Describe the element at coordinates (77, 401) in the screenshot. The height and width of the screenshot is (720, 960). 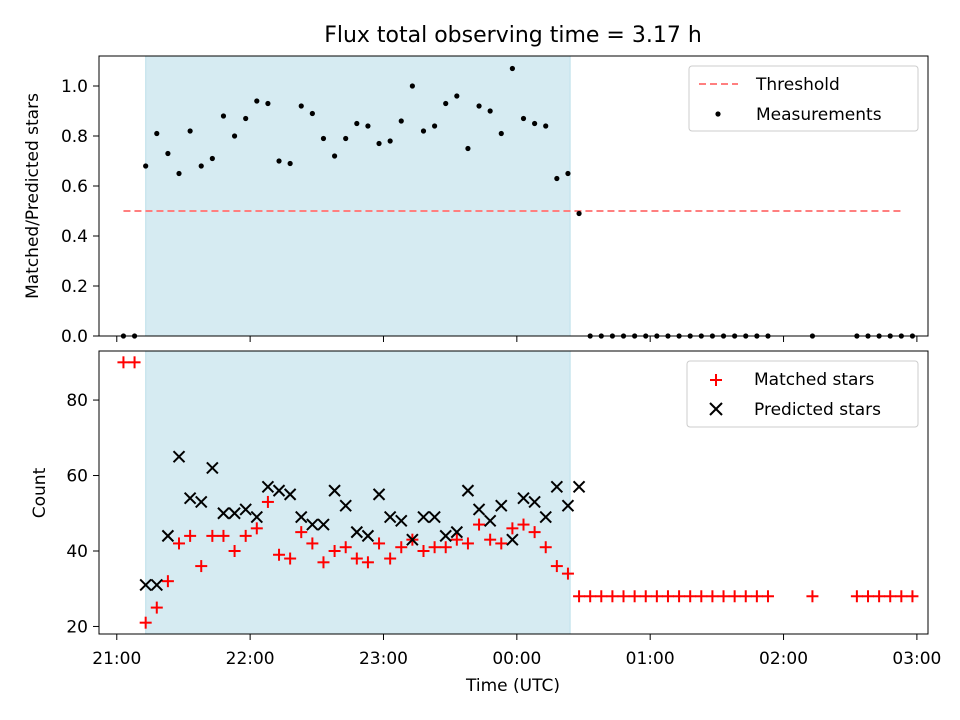
I see `bottom-y-tick-label: 80` at that location.